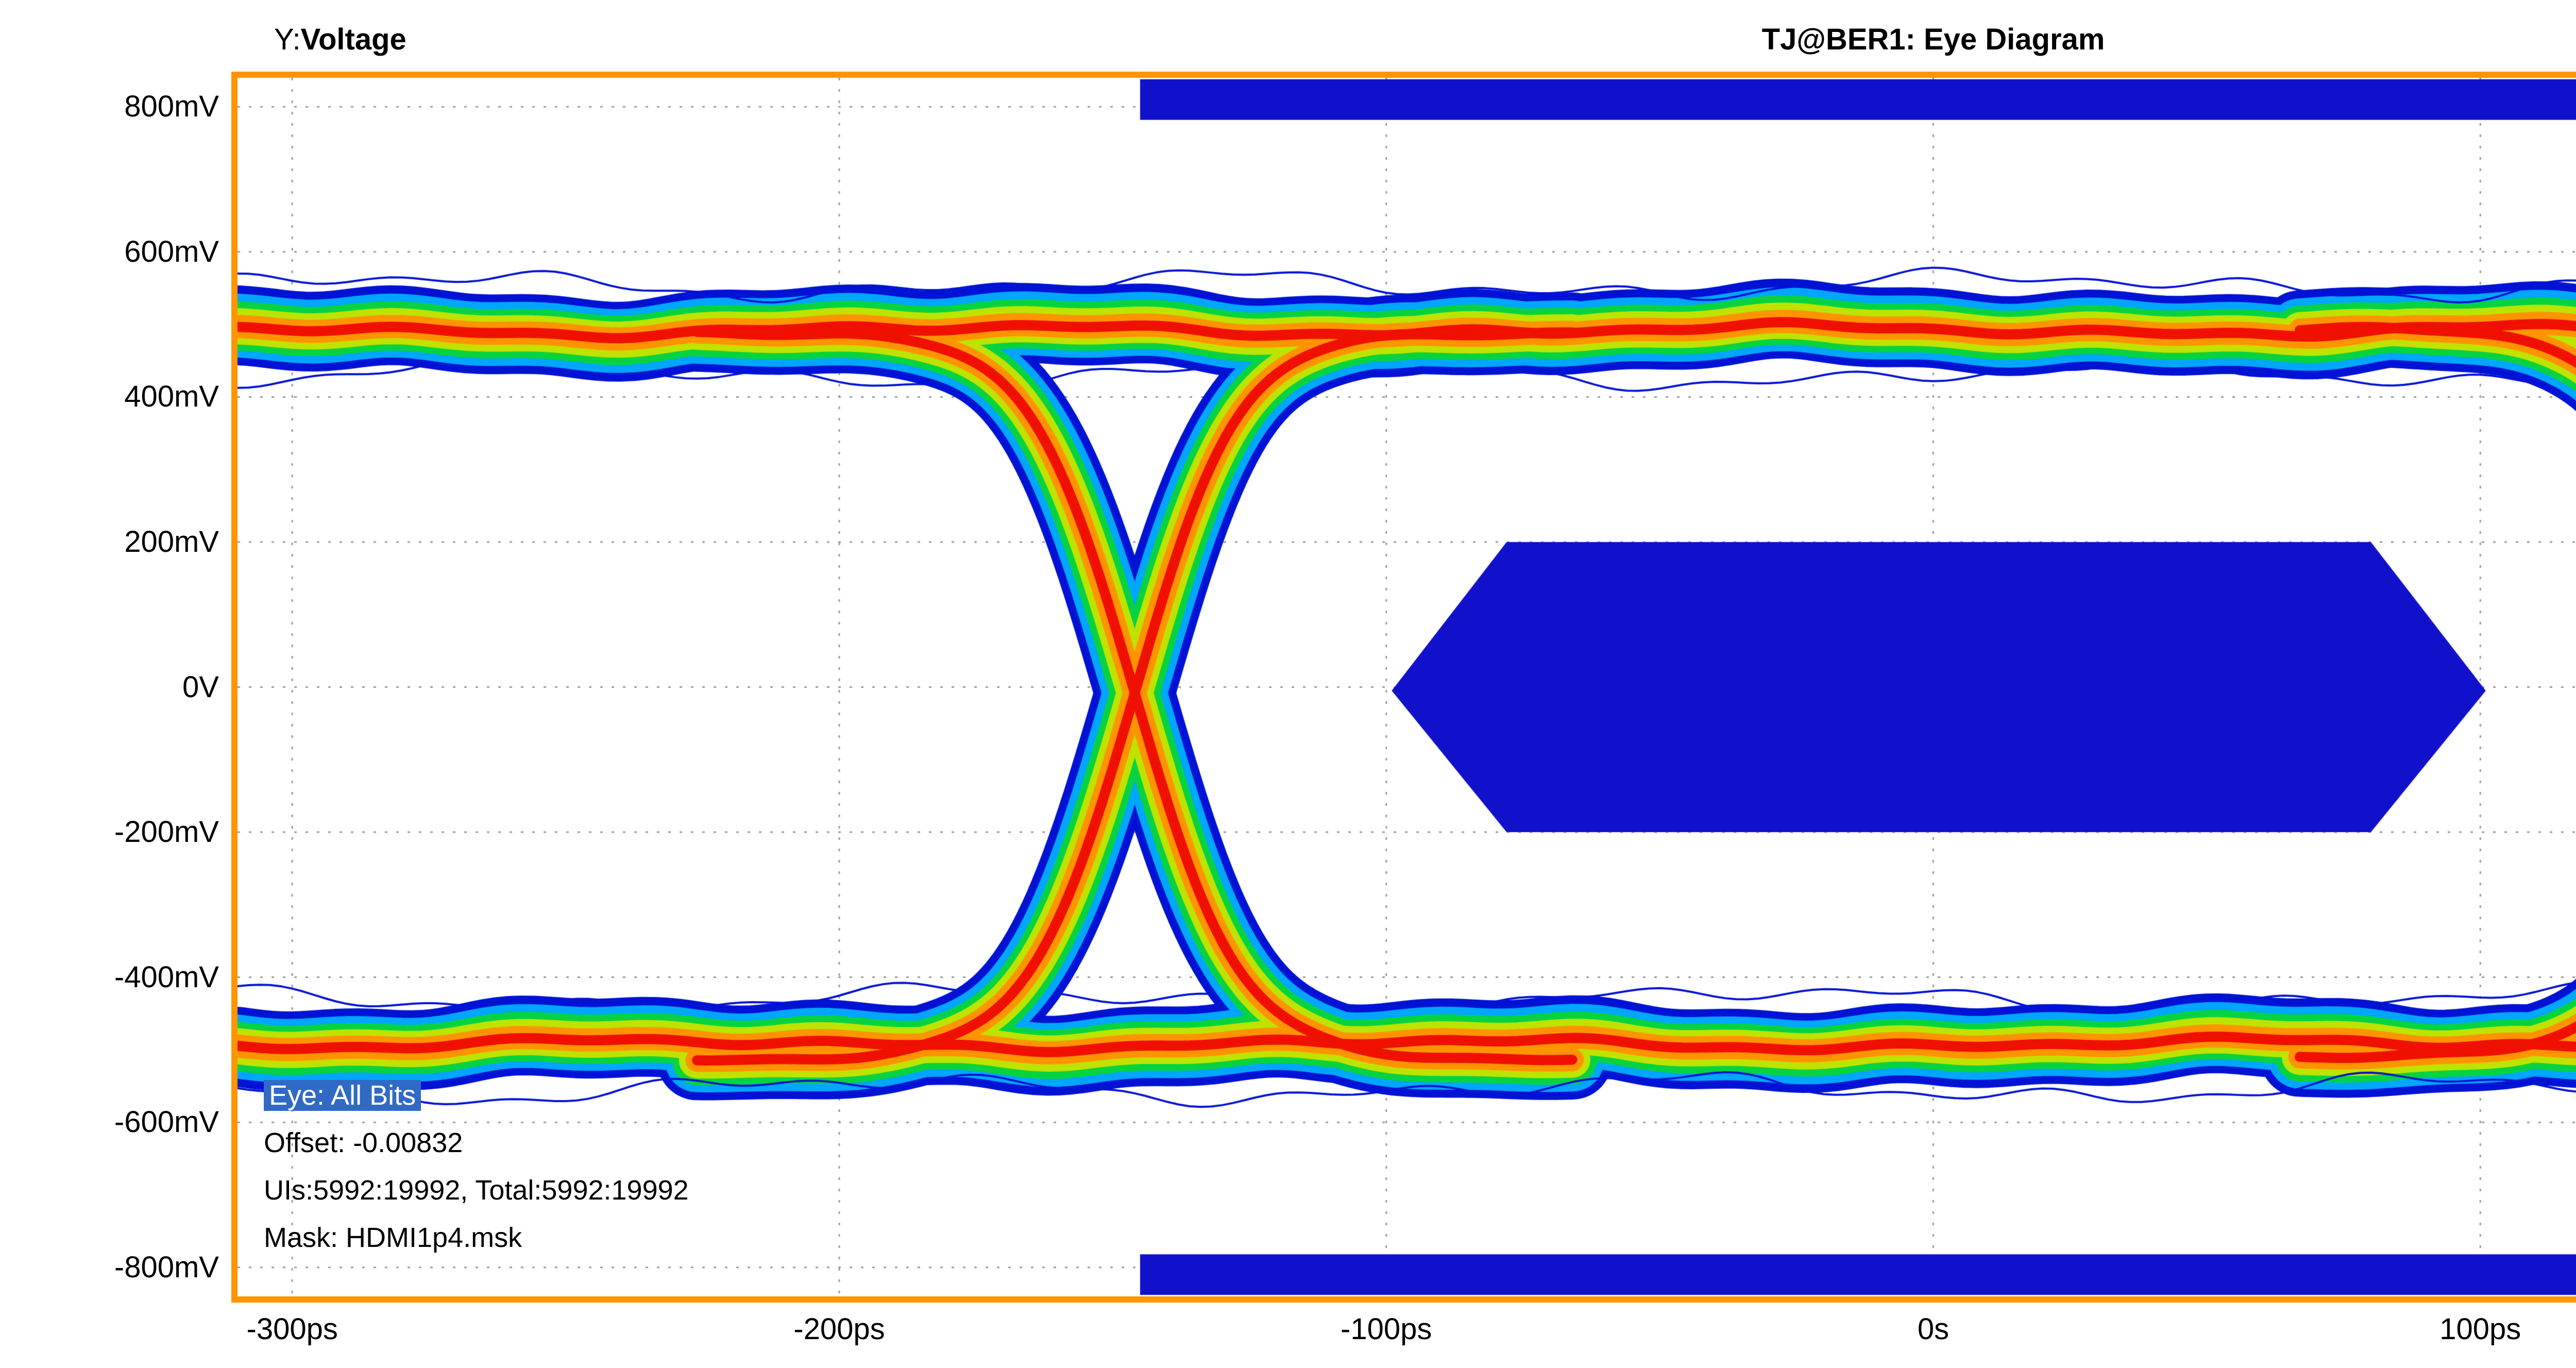 The height and width of the screenshot is (1368, 2576). Describe the element at coordinates (171, 542) in the screenshot. I see `y-tick-label: 200mV` at that location.